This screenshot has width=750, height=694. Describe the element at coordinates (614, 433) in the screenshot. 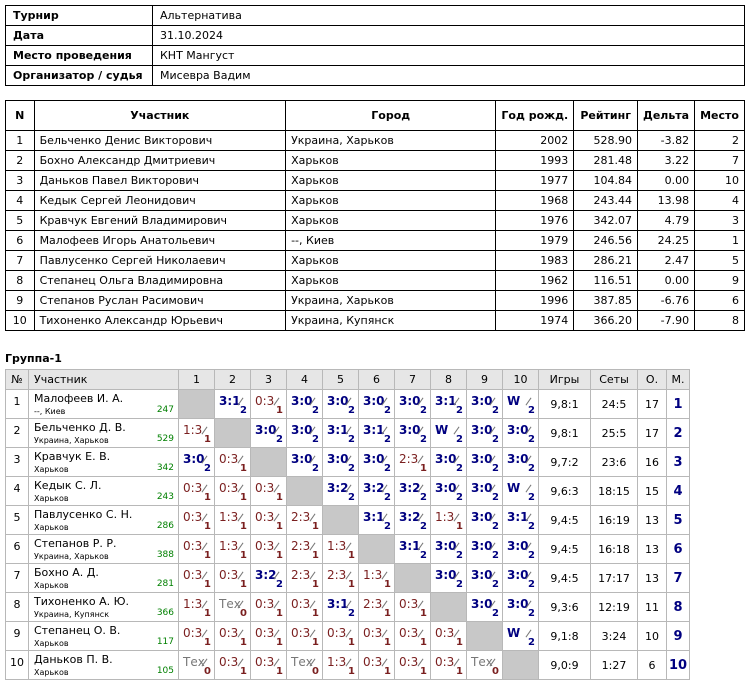

I see `sets-cell: 25:5` at that location.